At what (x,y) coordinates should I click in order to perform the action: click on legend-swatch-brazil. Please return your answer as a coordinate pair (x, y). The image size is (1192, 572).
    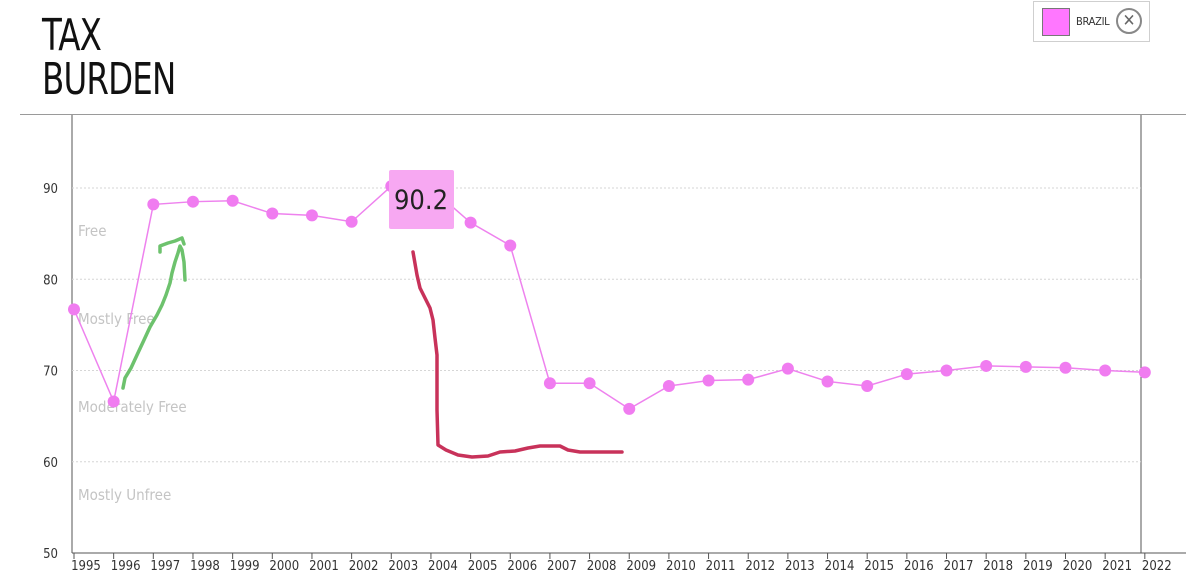
    Looking at the image, I should click on (1056, 22).